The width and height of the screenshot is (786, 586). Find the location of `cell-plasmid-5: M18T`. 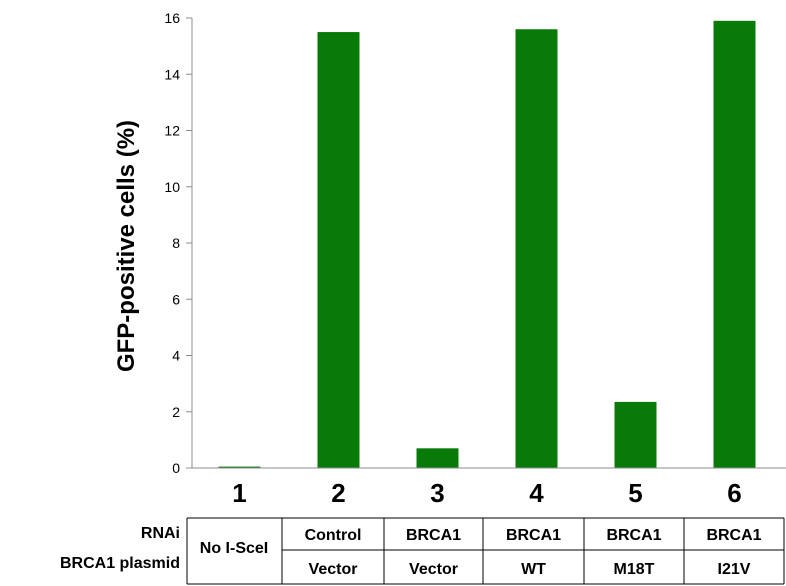

cell-plasmid-5: M18T is located at coordinates (634, 569).